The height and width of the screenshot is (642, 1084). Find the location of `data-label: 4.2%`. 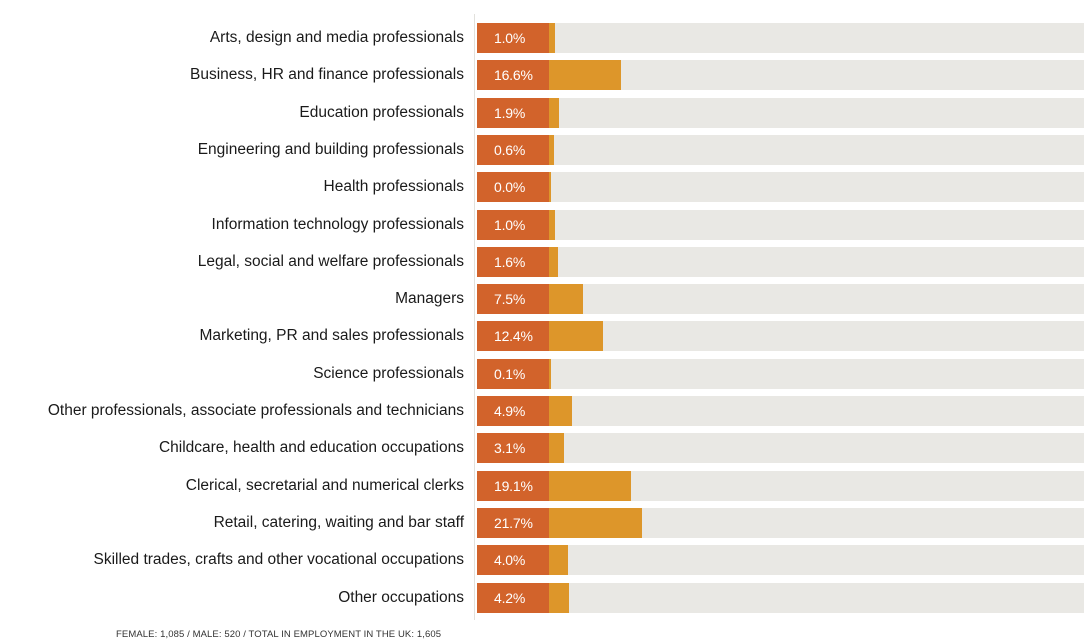

data-label: 4.2% is located at coordinates (510, 597).